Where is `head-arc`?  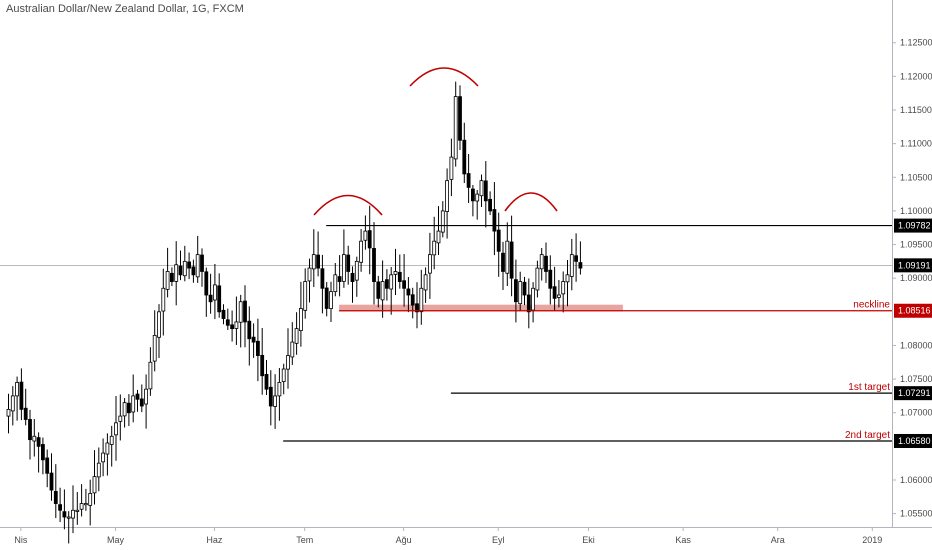
head-arc is located at coordinates (444, 77).